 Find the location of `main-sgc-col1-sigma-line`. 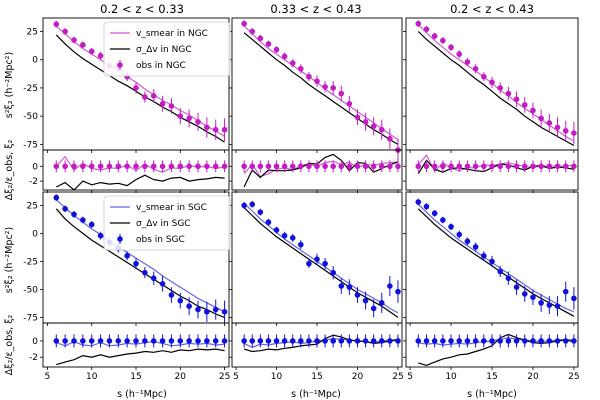

main-sgc-col1-sigma-line is located at coordinates (140, 263).